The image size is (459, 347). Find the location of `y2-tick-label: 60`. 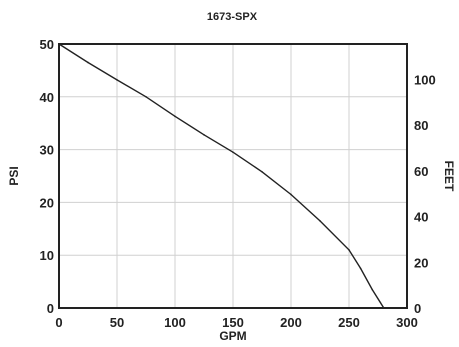

y2-tick-label: 60 is located at coordinates (421, 171).